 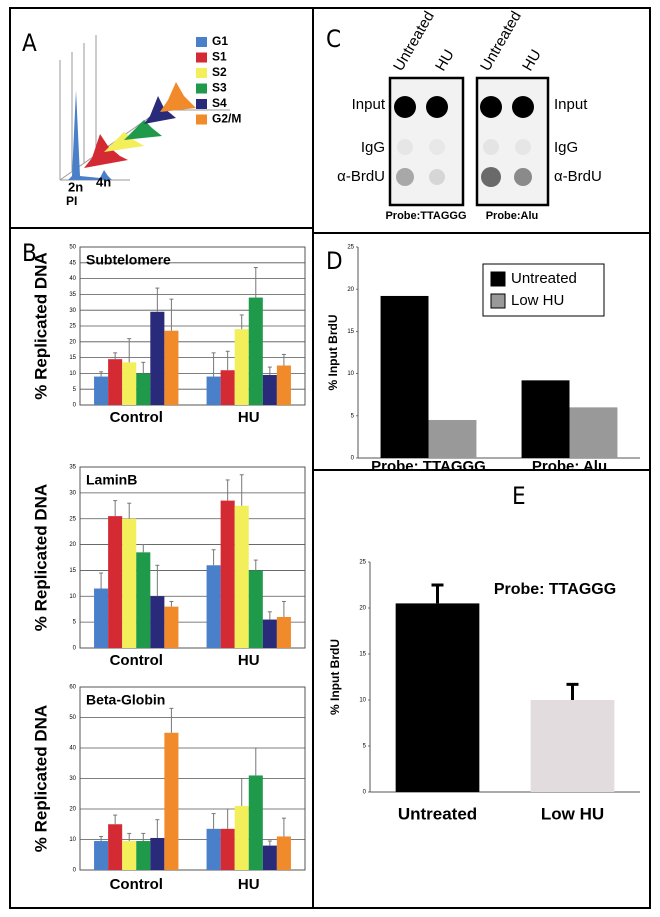 What do you see at coordinates (572, 813) in the screenshot?
I see `x-tick-label: Low HU` at bounding box center [572, 813].